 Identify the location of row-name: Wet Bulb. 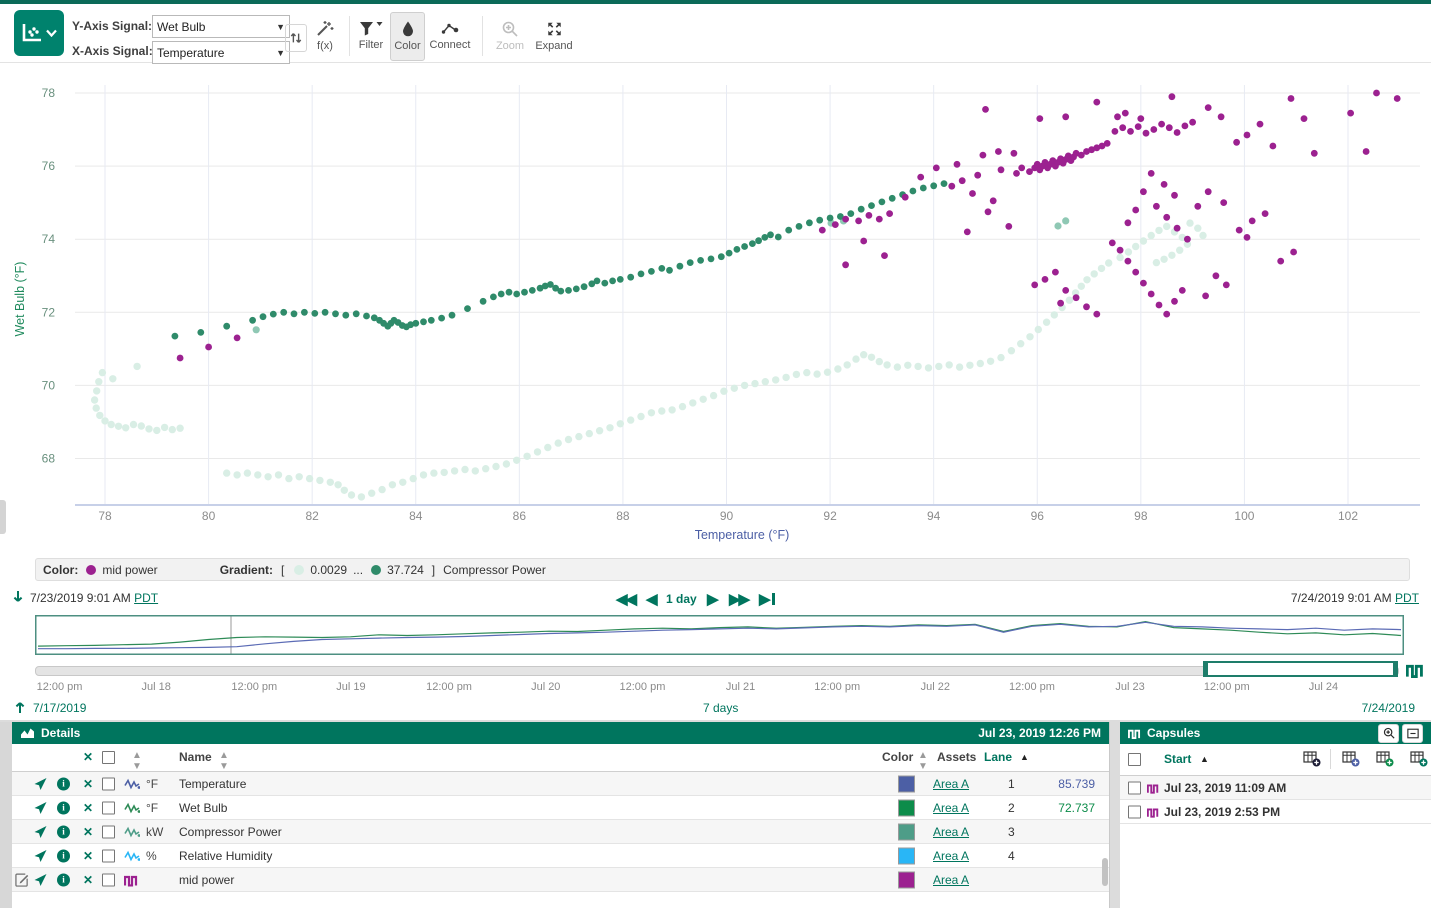
(203, 807).